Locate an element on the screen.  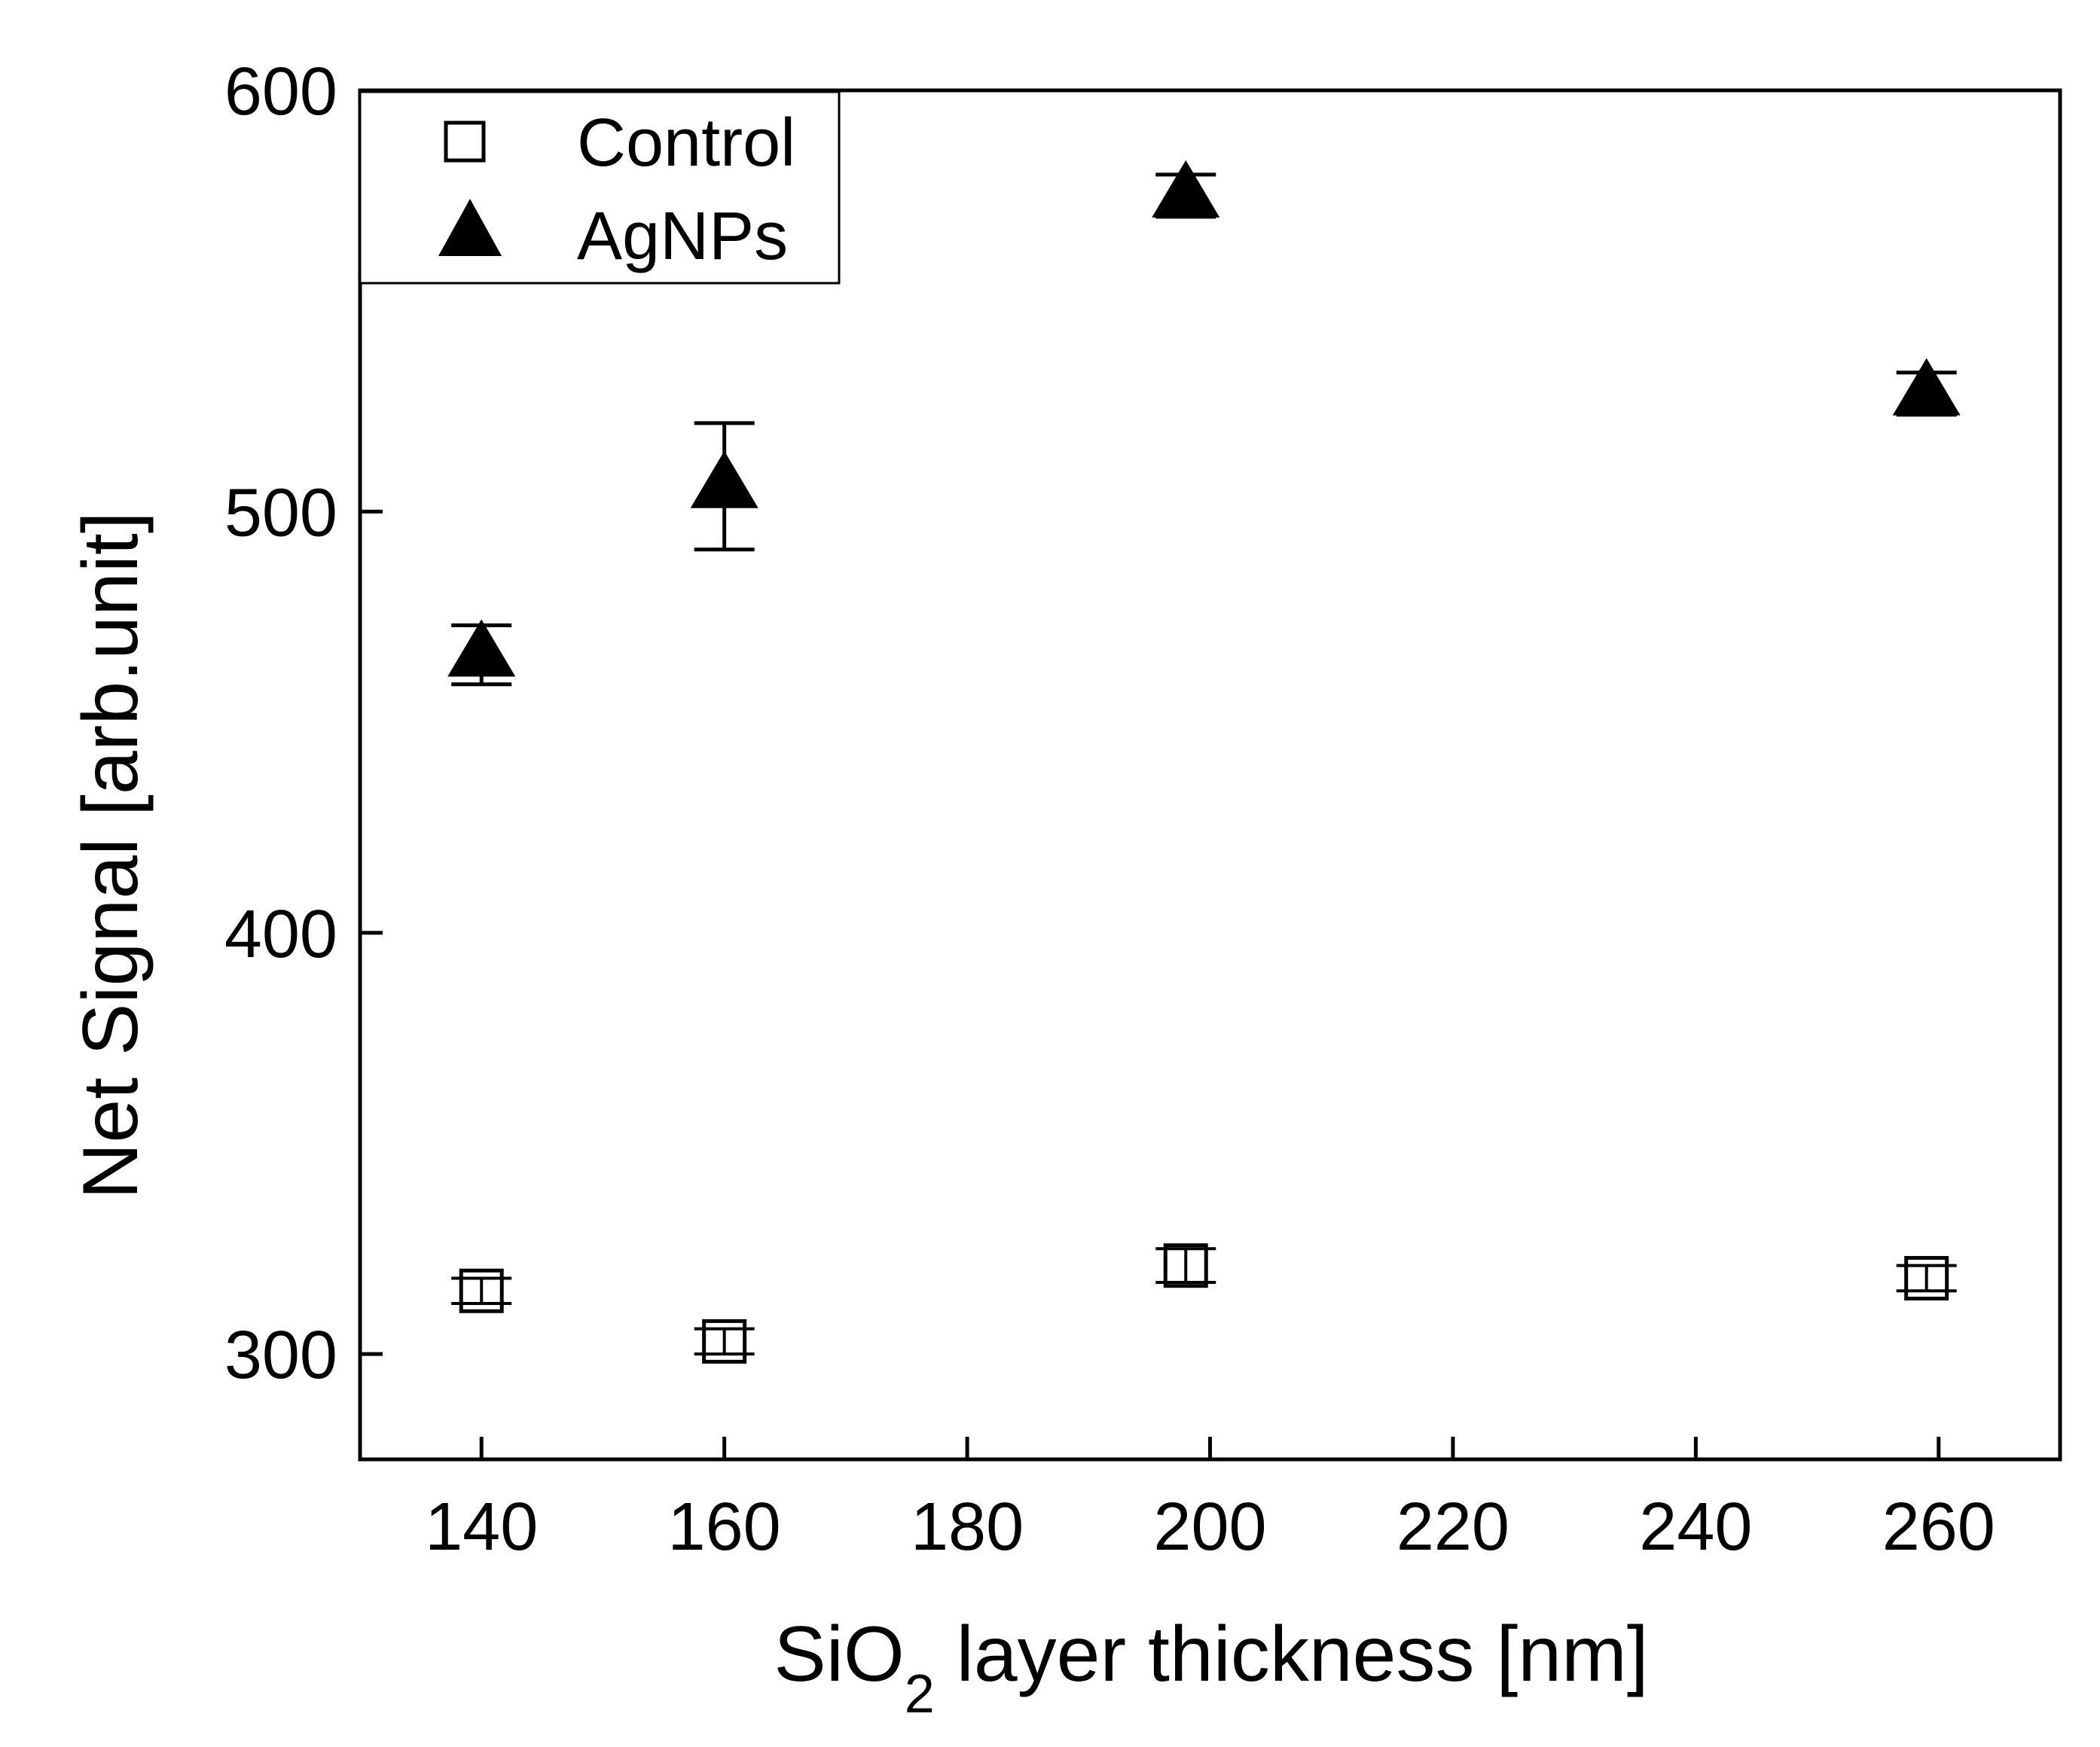
x-axis-title-rest: layer thickness [nm] is located at coordinates (1292, 1654).